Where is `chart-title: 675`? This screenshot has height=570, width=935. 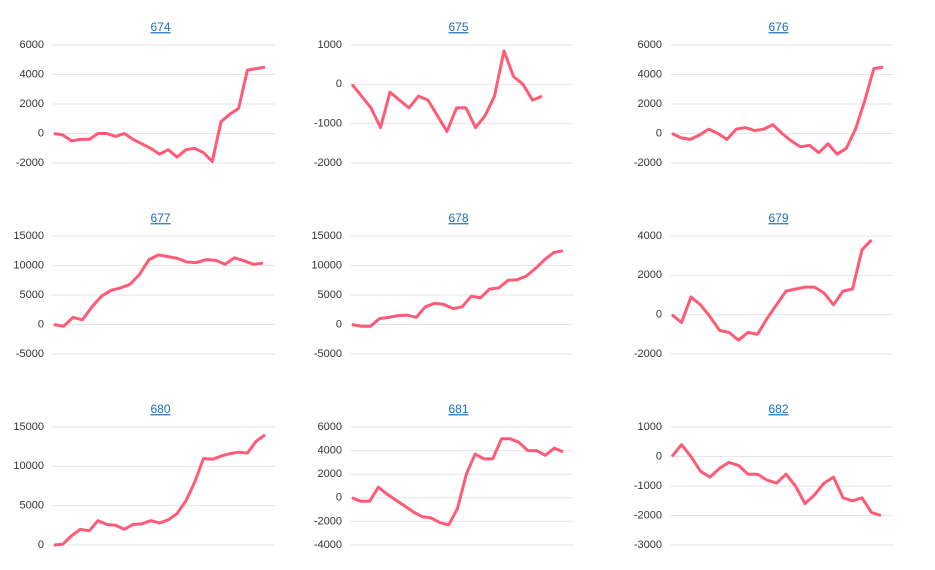 chart-title: 675 is located at coordinates (458, 27).